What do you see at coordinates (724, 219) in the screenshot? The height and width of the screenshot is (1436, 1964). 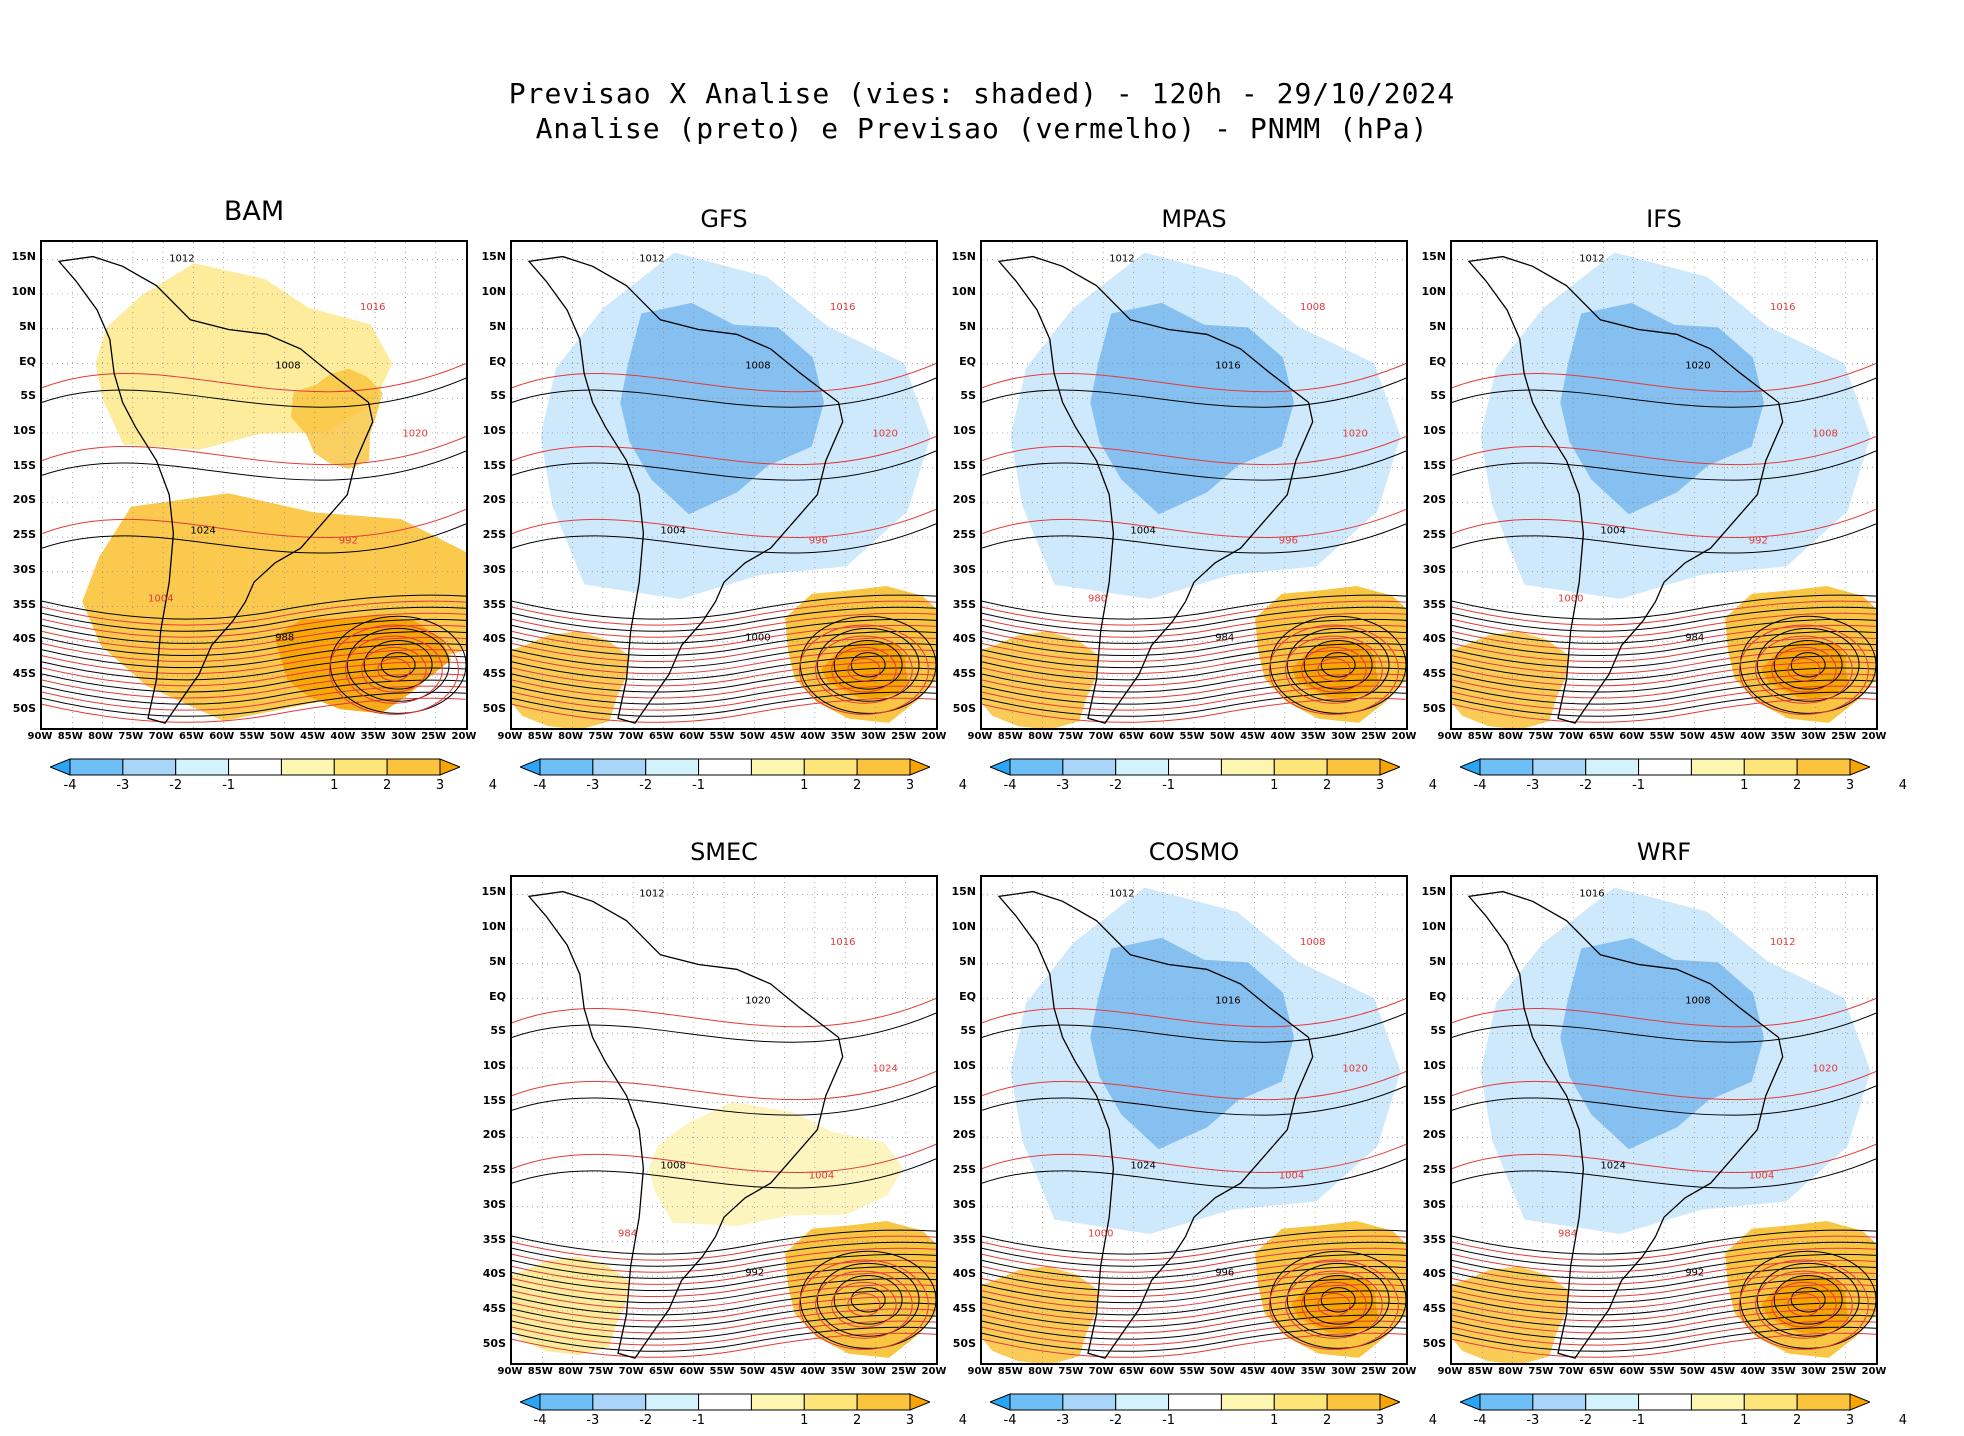 I see `panel-title-gfs: GFS` at bounding box center [724, 219].